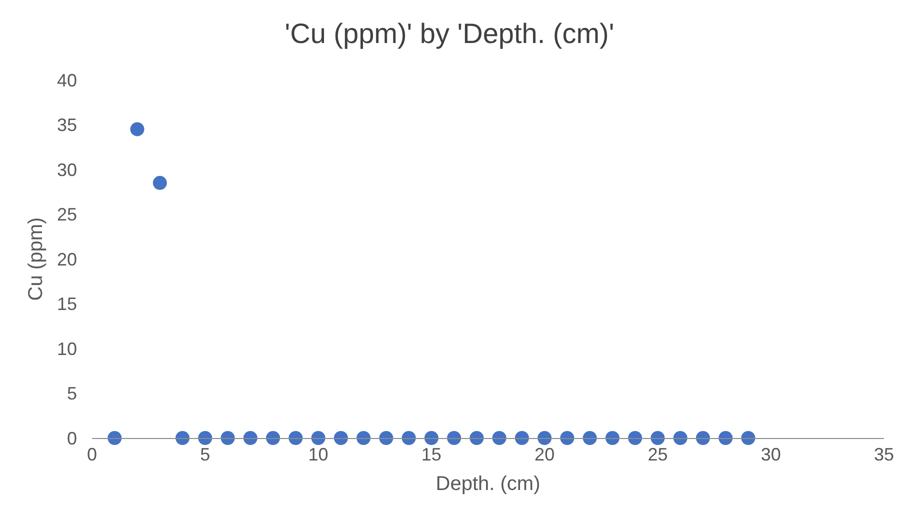 Image resolution: width=899 pixels, height=525 pixels. What do you see at coordinates (66, 348) in the screenshot?
I see `y-tick-label: 10` at bounding box center [66, 348].